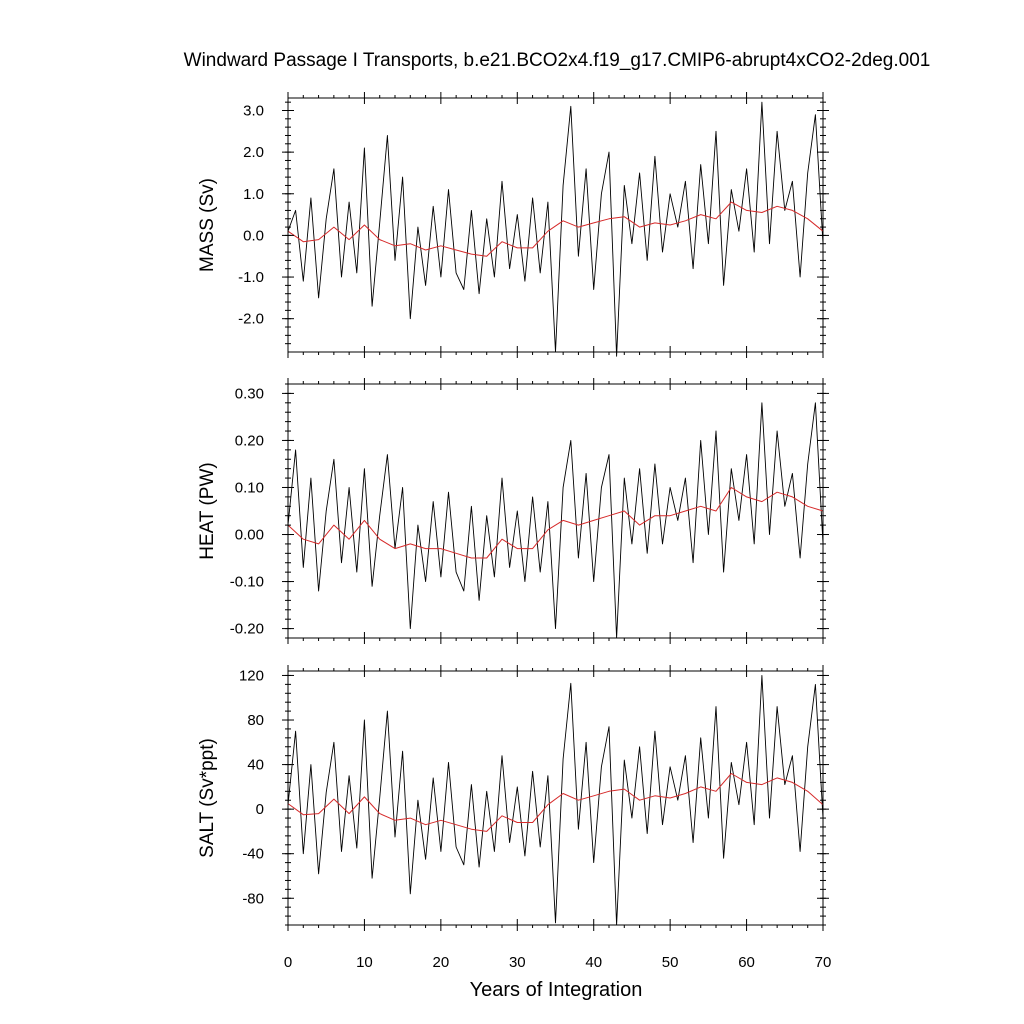 The width and height of the screenshot is (1024, 1024). What do you see at coordinates (251, 675) in the screenshot?
I see `y-tick-label: 120` at bounding box center [251, 675].